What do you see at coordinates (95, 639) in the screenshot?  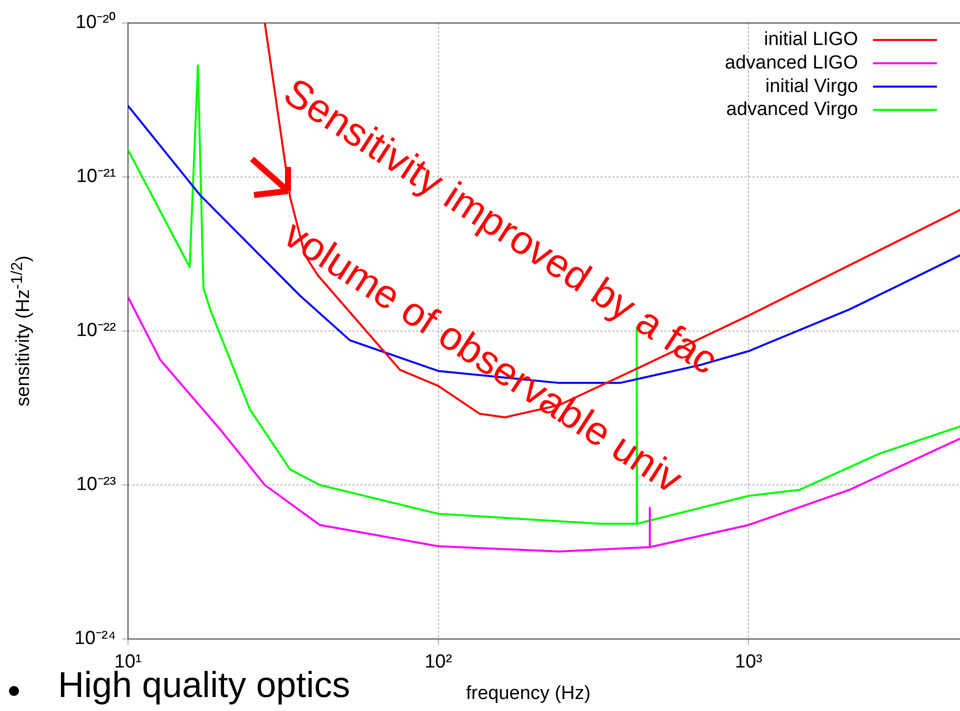 I see `y-tick-label: 10⁻²⁴` at bounding box center [95, 639].